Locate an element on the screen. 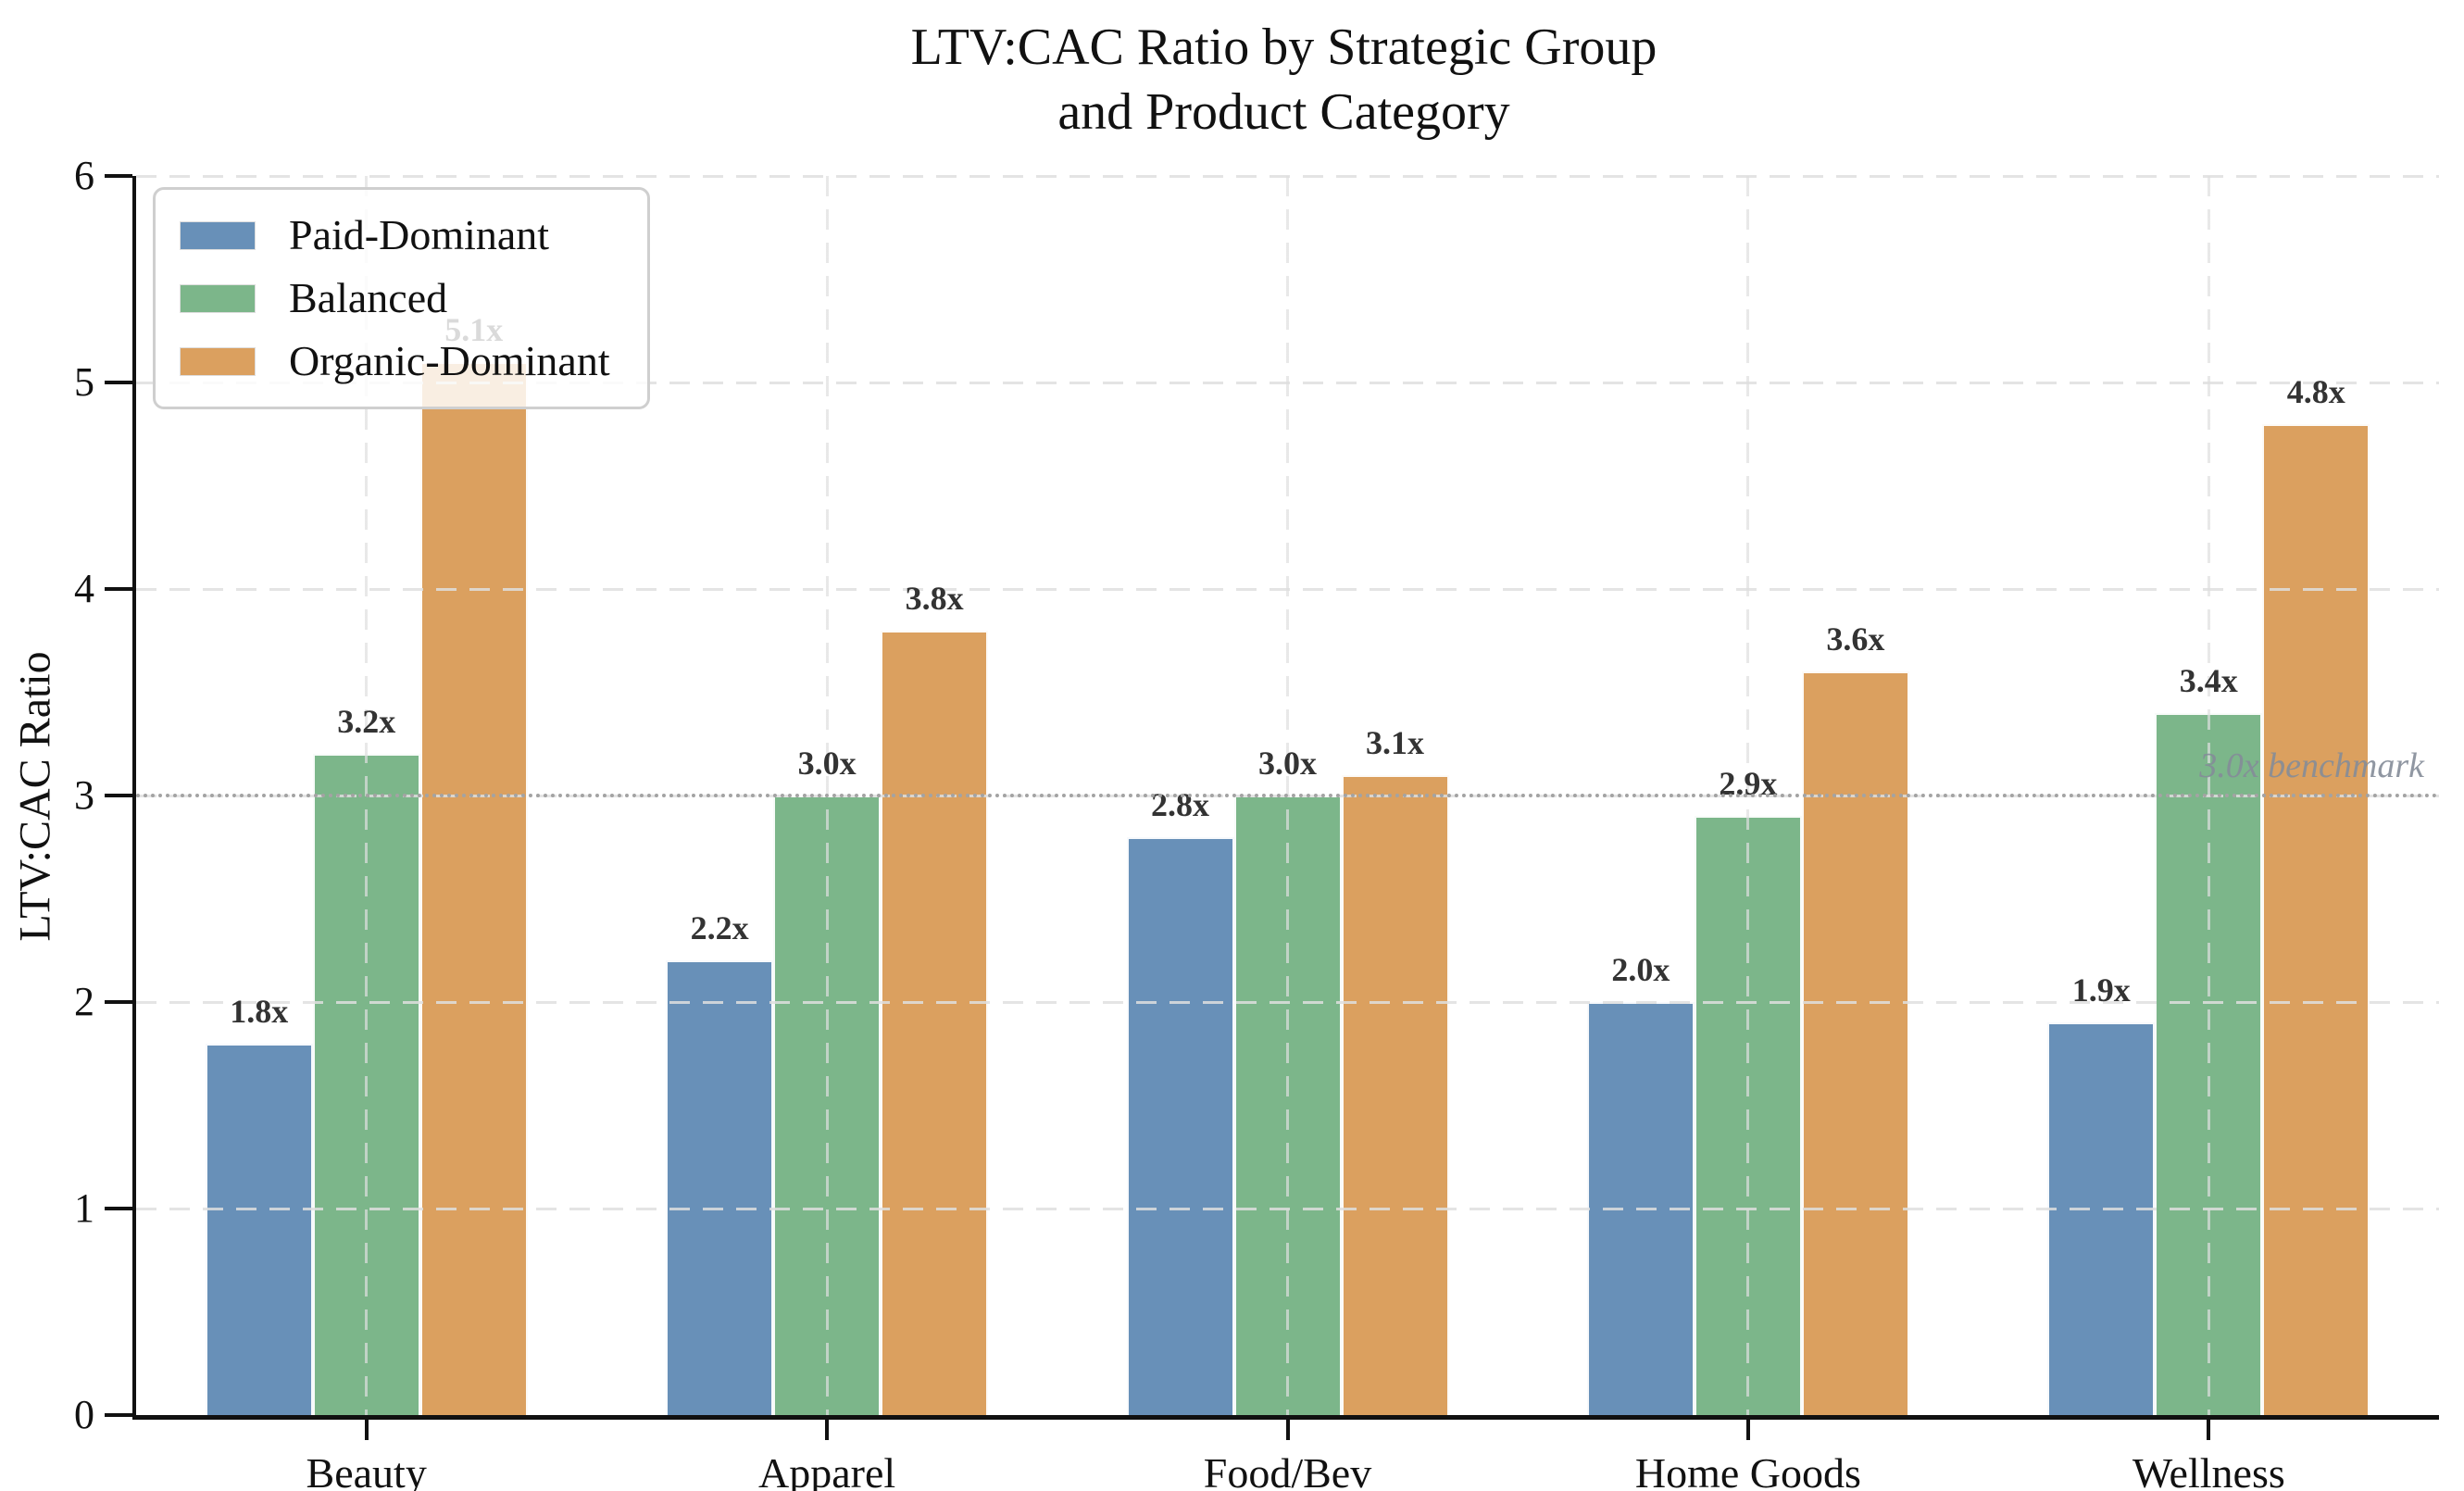 Image resolution: width=2464 pixels, height=1491 pixels. bar-value-label-3-1: 2.9x is located at coordinates (1748, 784).